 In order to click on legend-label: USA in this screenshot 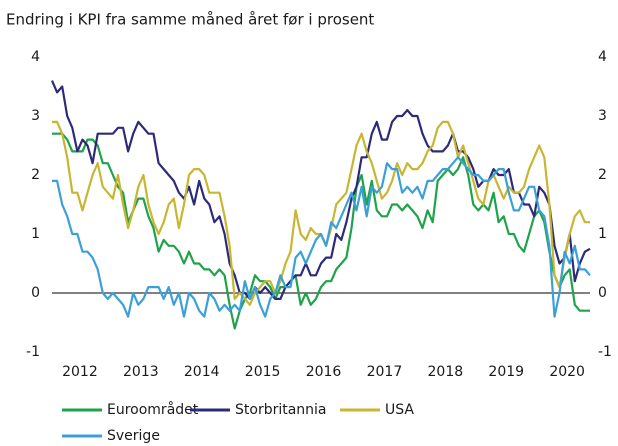, I will do `click(399, 410)`.